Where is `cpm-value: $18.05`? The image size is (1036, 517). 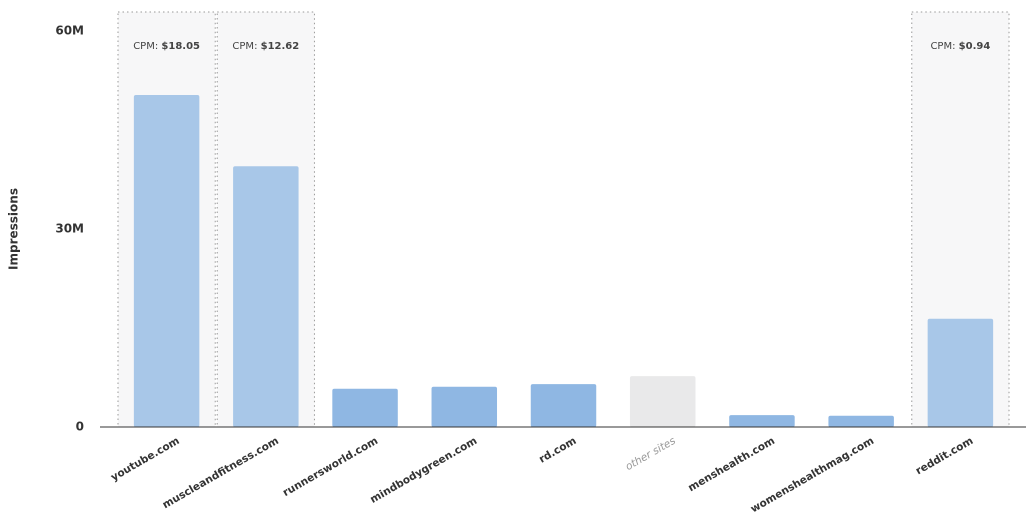
cpm-value: $18.05 is located at coordinates (180, 46).